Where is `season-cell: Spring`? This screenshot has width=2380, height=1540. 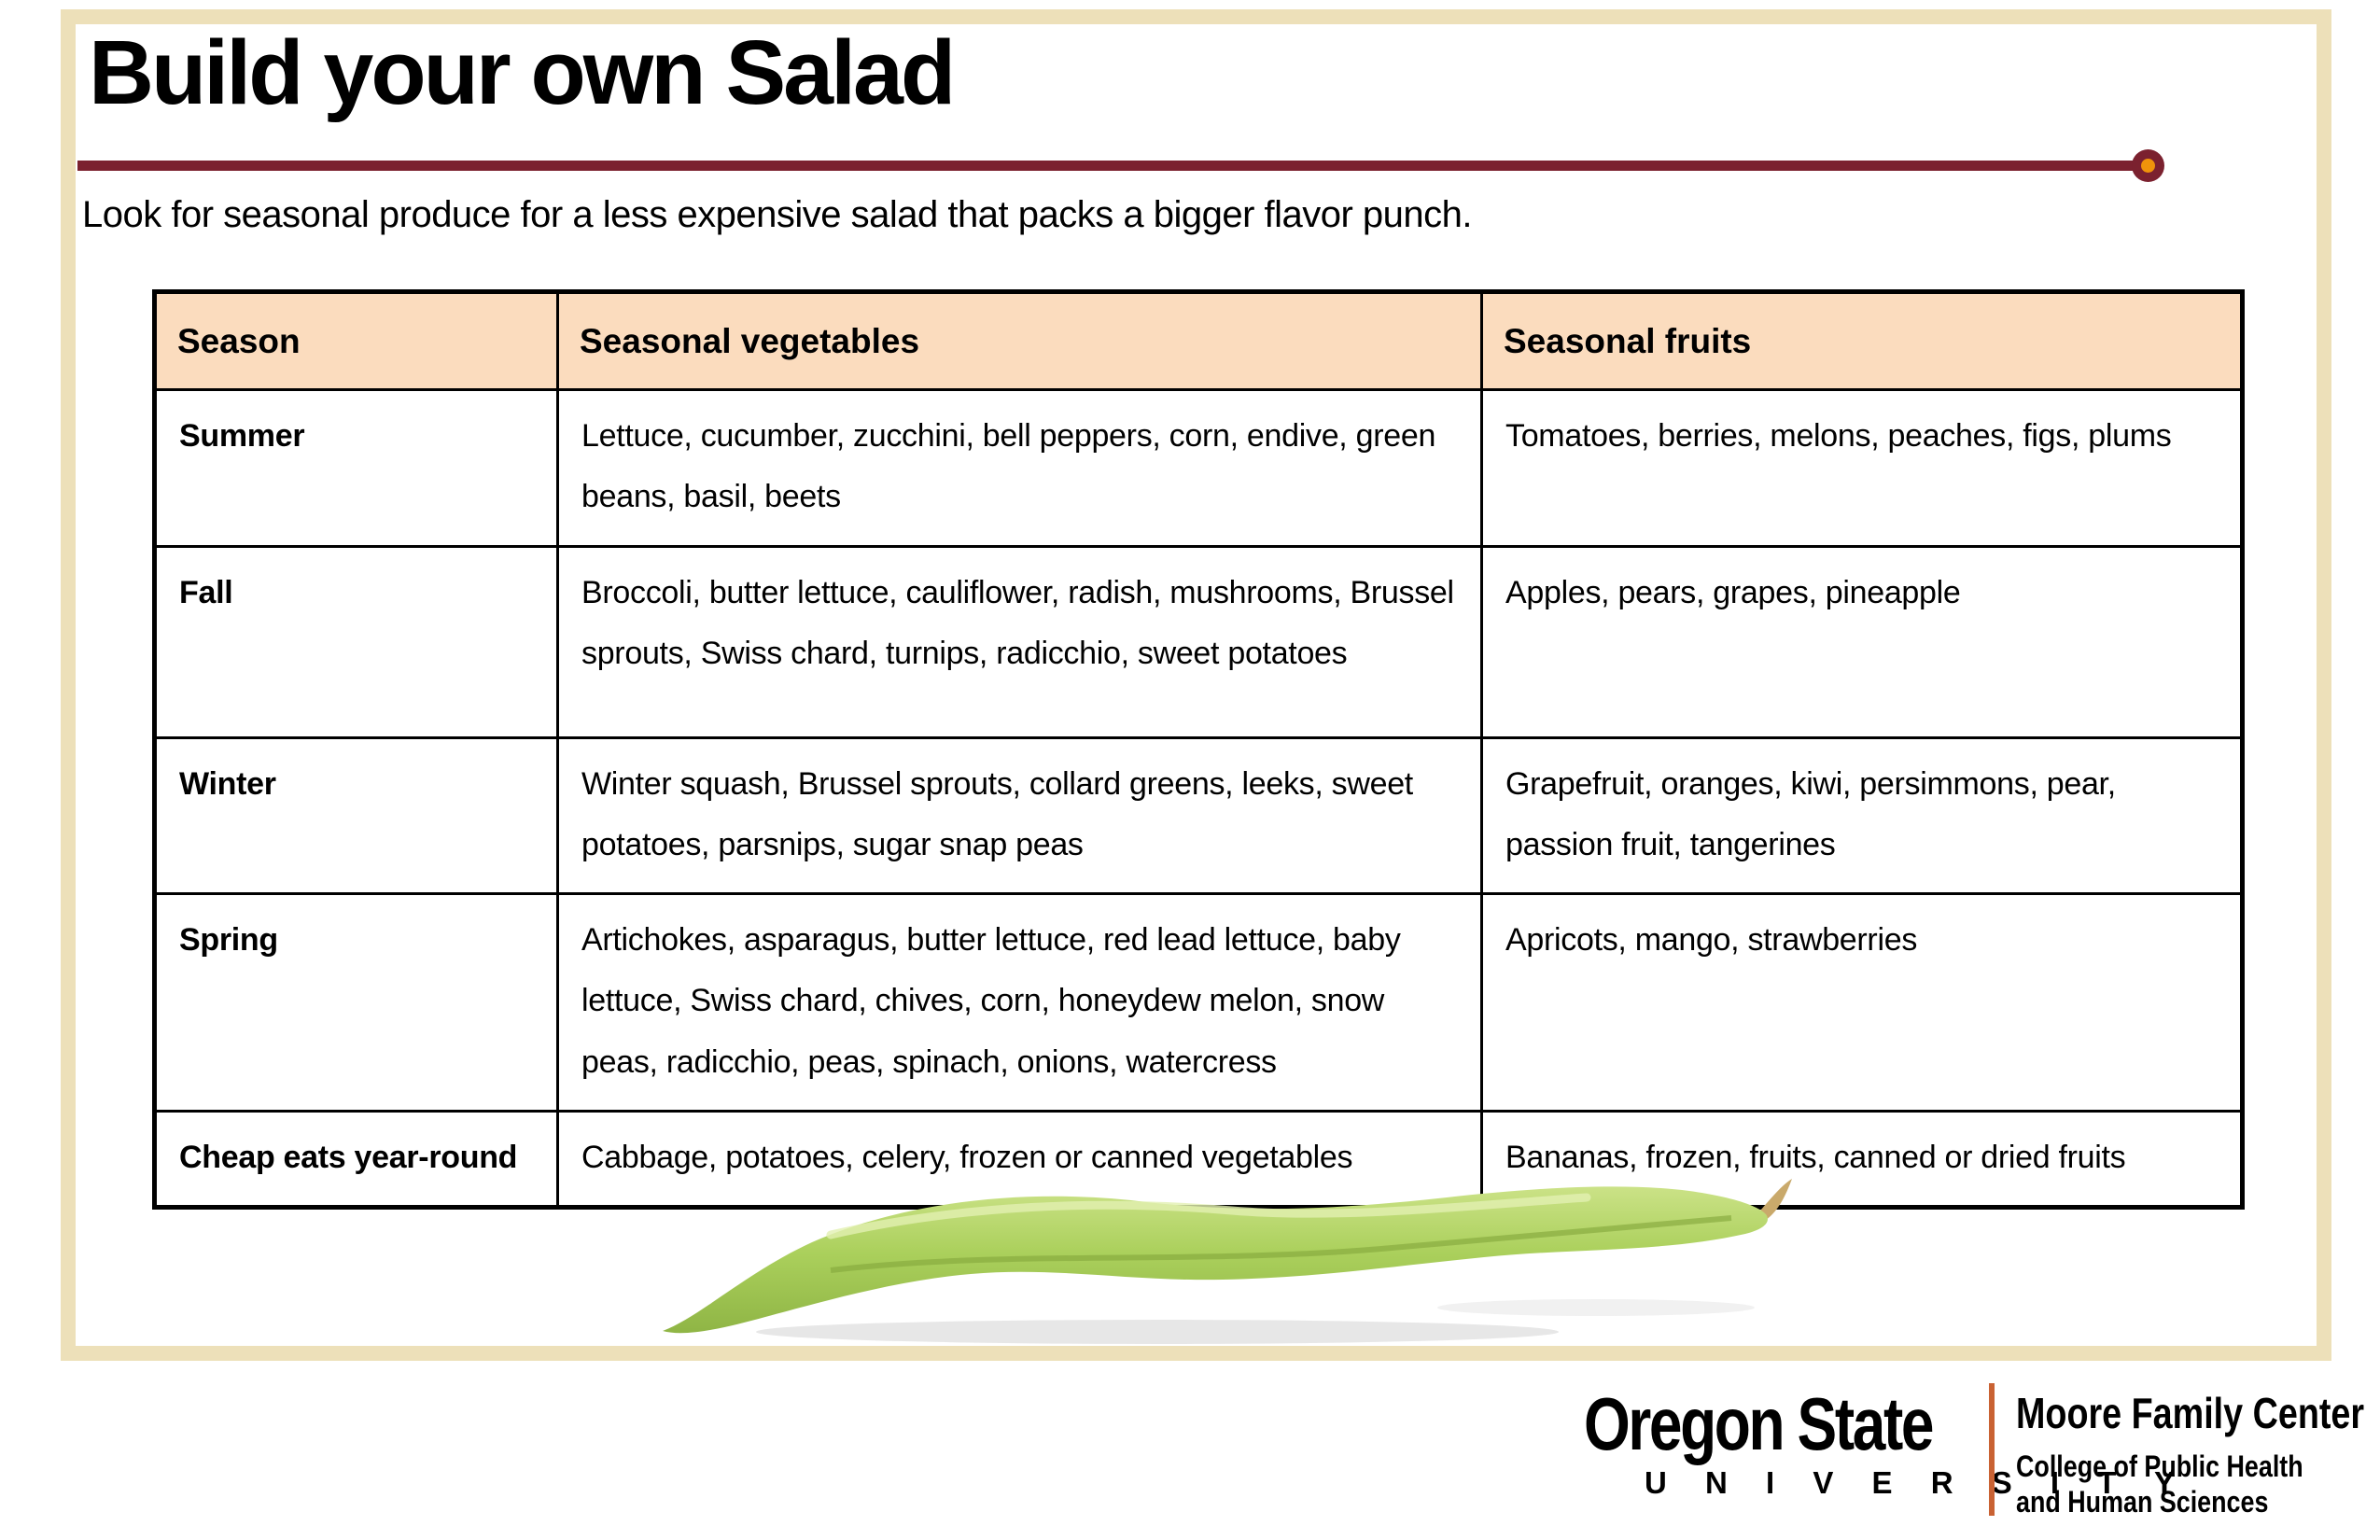 season-cell: Spring is located at coordinates (356, 1002).